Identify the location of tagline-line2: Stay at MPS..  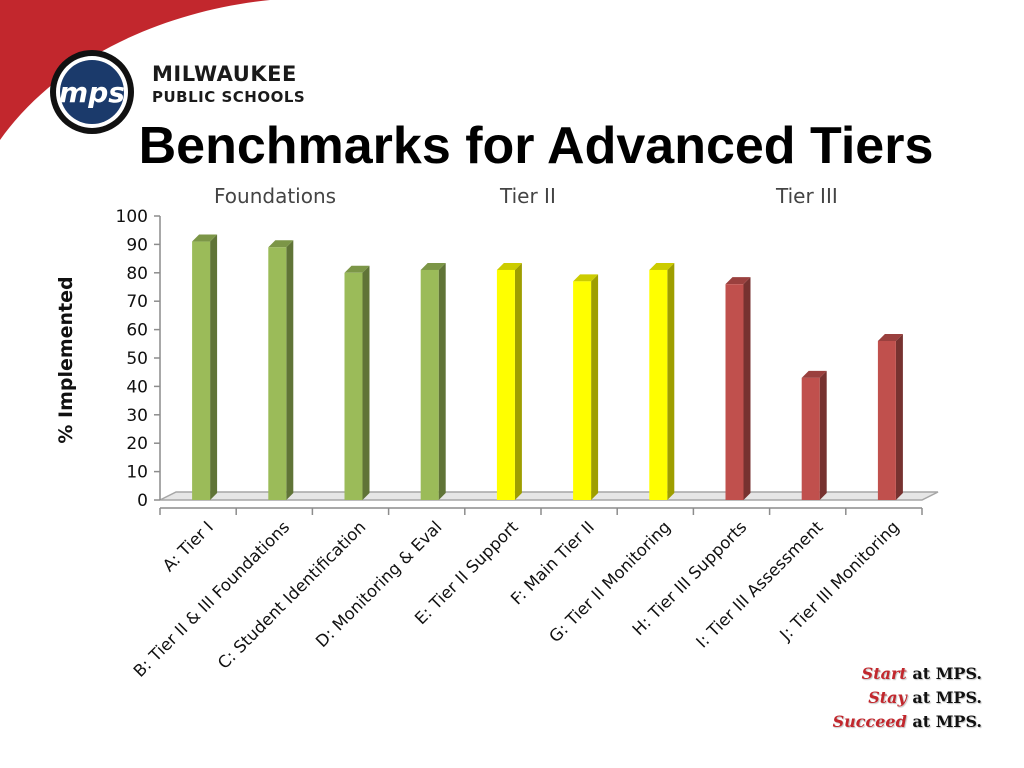
(925, 697).